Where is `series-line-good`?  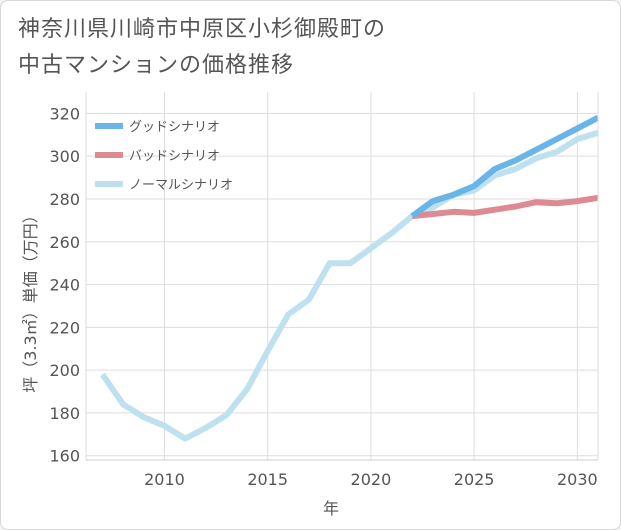
series-line-good is located at coordinates (504, 167).